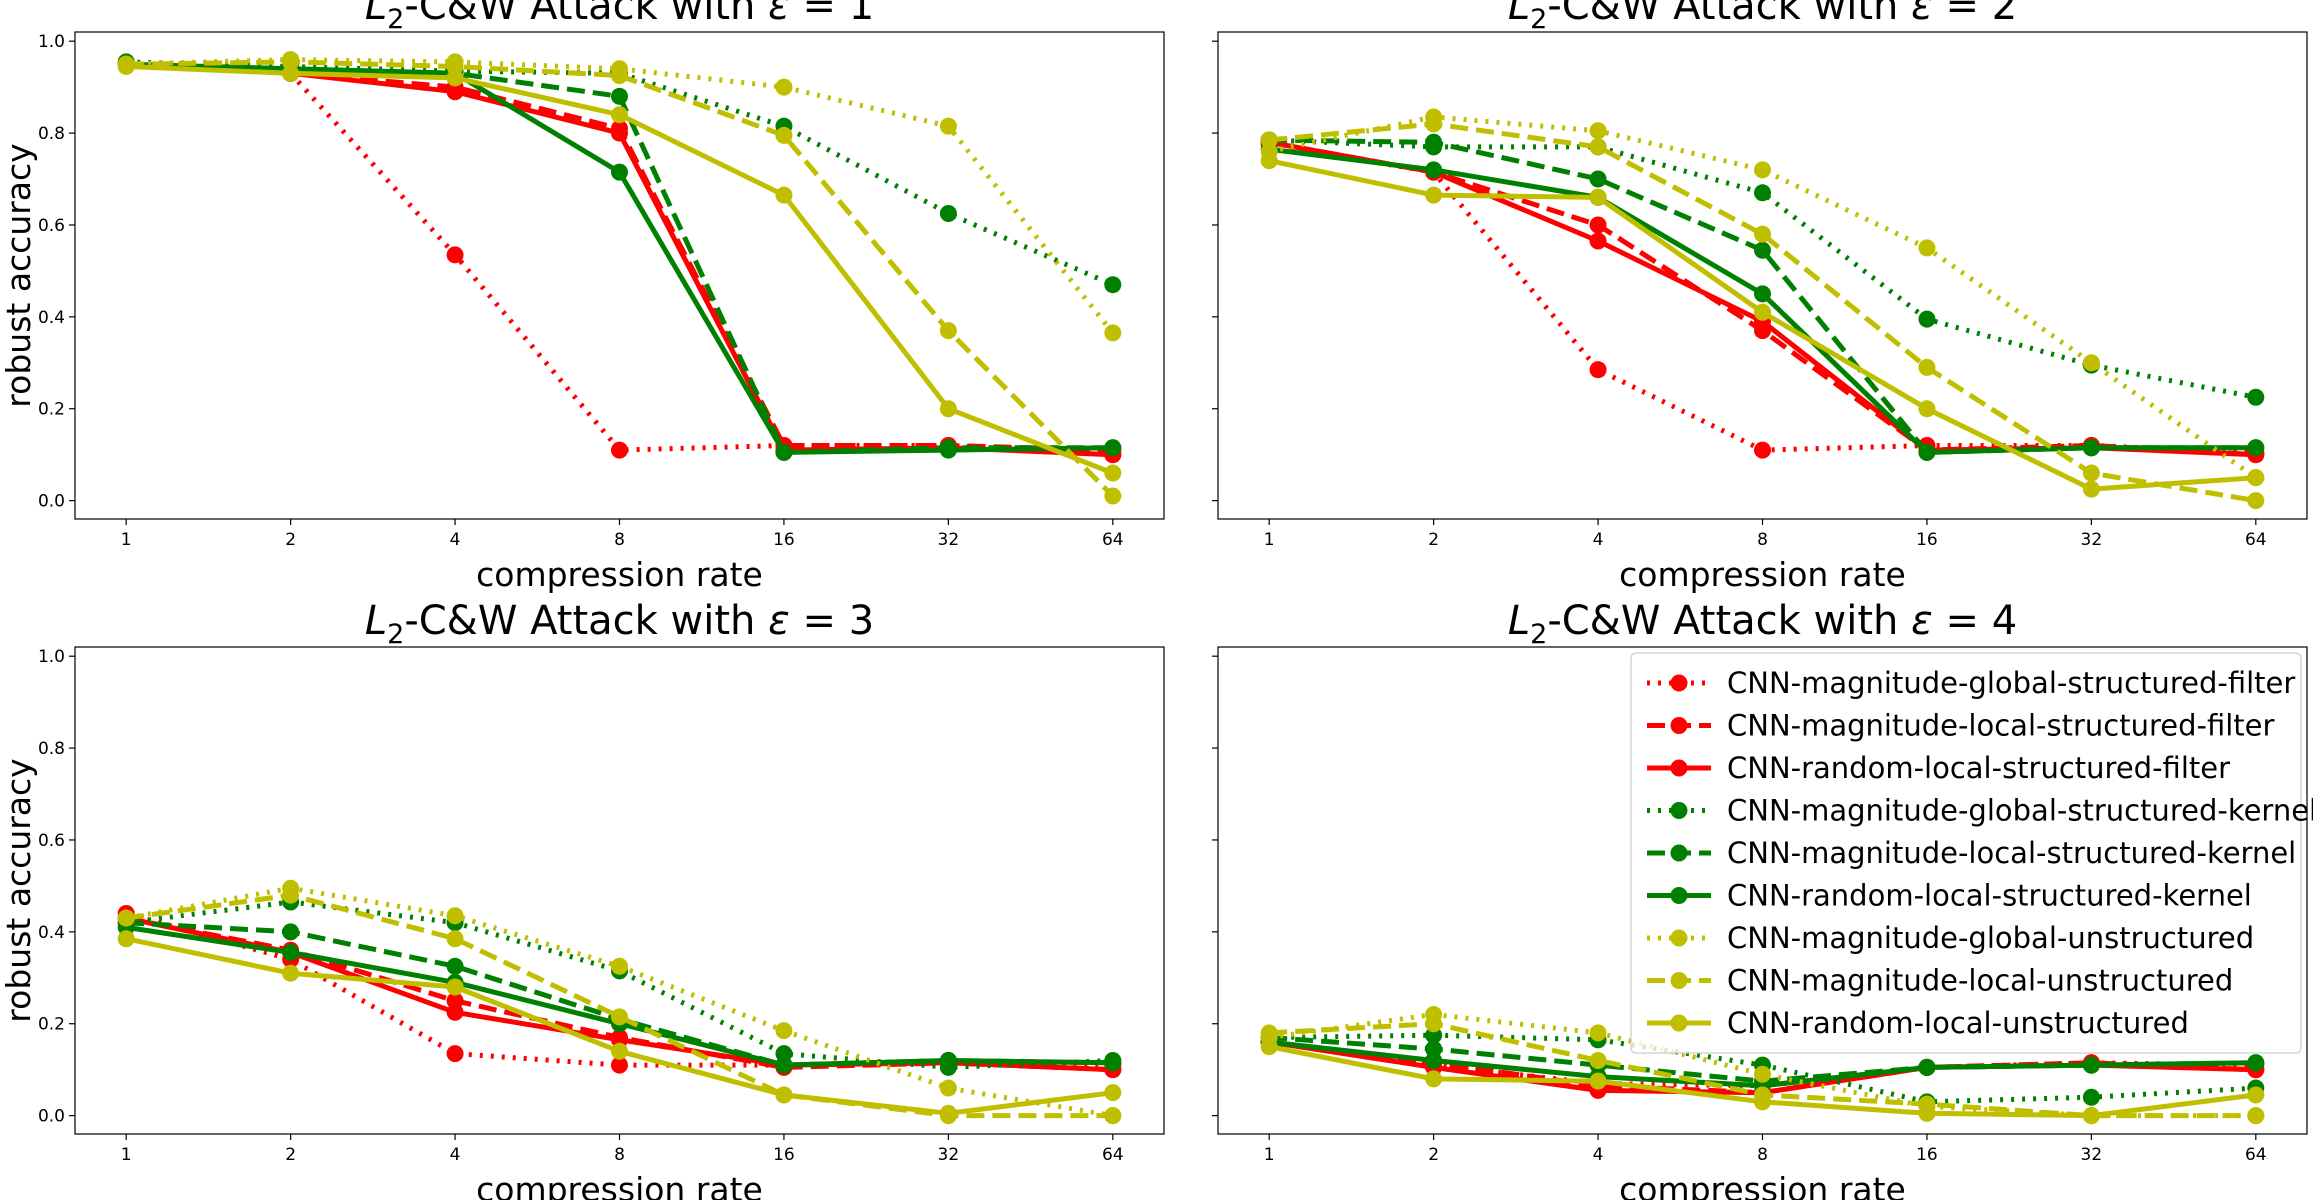  Describe the element at coordinates (784, 540) in the screenshot. I see `x-tick-label: 16` at that location.